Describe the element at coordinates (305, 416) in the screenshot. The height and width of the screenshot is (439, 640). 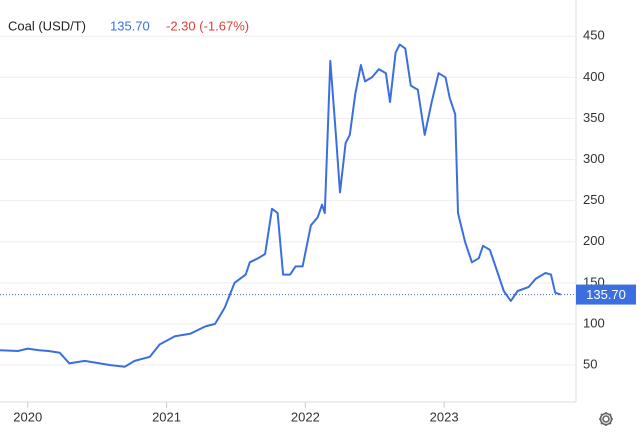
I see `x-tick-label: 2022` at that location.